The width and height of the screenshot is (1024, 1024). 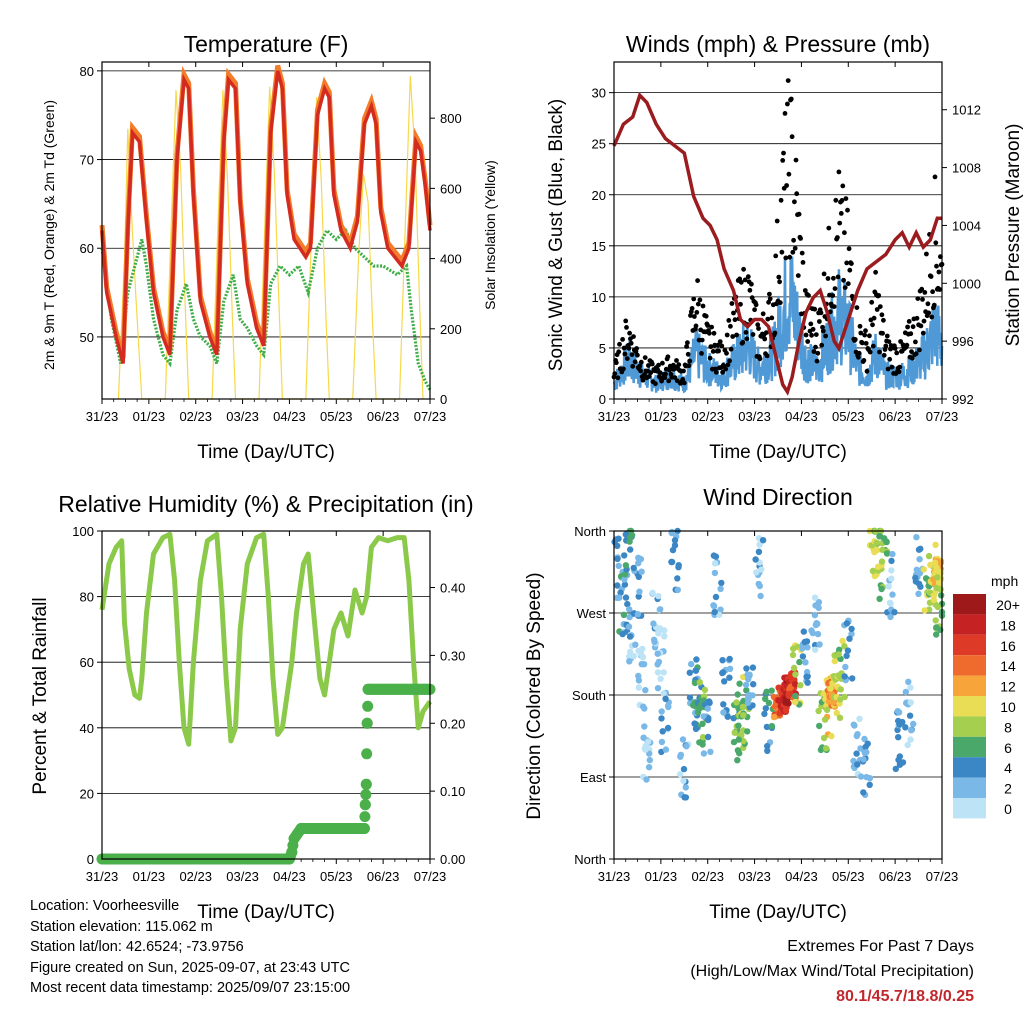 I want to click on humidity-xtick-label: 02/23, so click(x=195, y=876).